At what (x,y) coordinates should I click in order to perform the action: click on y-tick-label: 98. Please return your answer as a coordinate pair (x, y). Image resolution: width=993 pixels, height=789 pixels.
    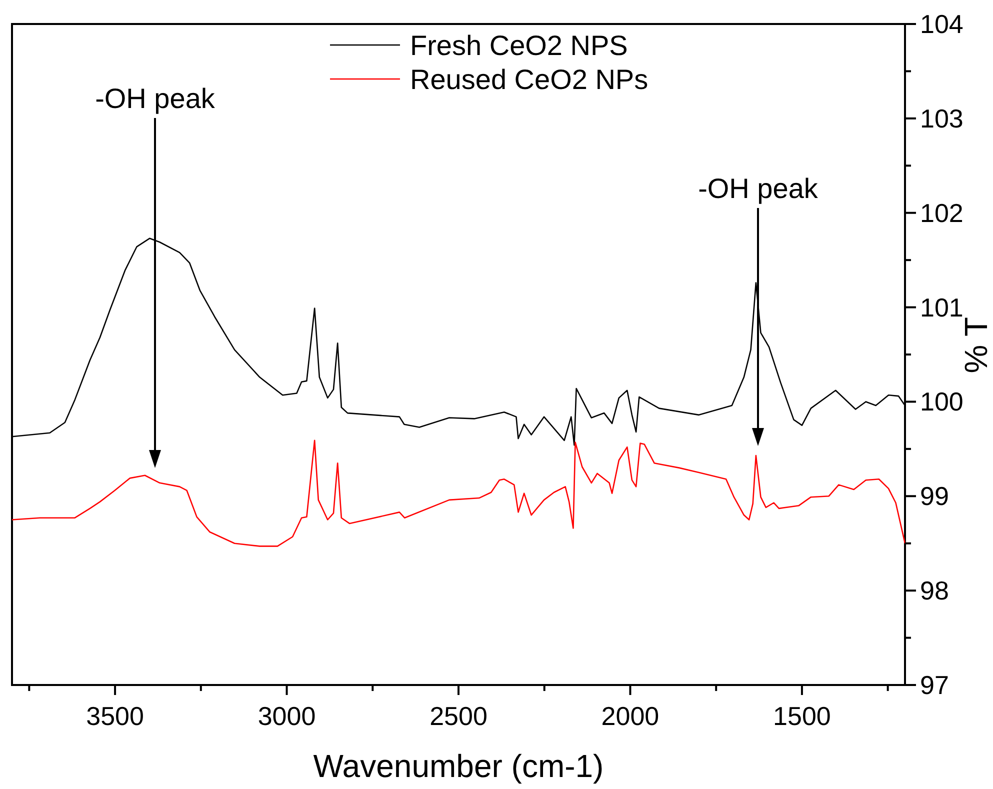
    Looking at the image, I should click on (934, 591).